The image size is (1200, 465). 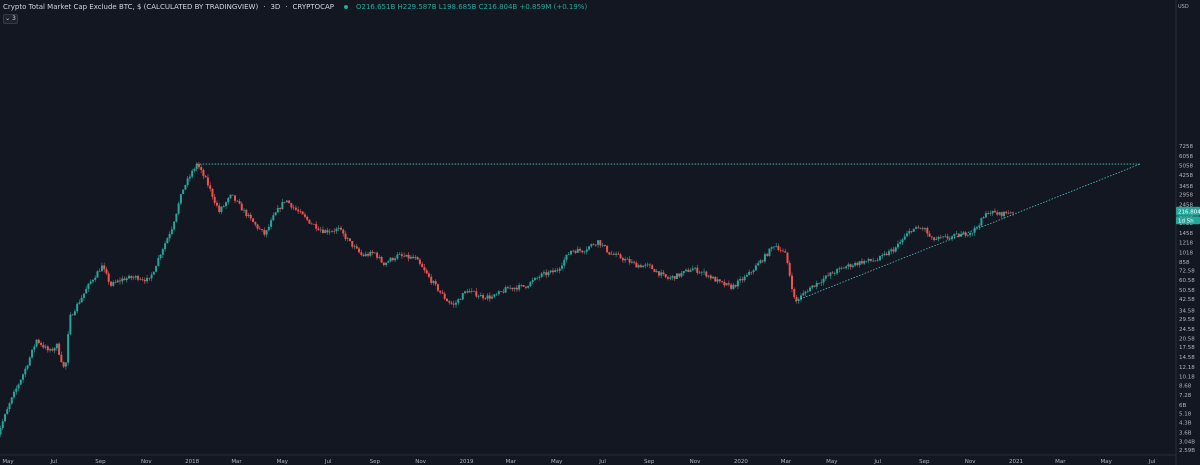 What do you see at coordinates (1186, 176) in the screenshot?
I see `price-tick-label: 4258` at bounding box center [1186, 176].